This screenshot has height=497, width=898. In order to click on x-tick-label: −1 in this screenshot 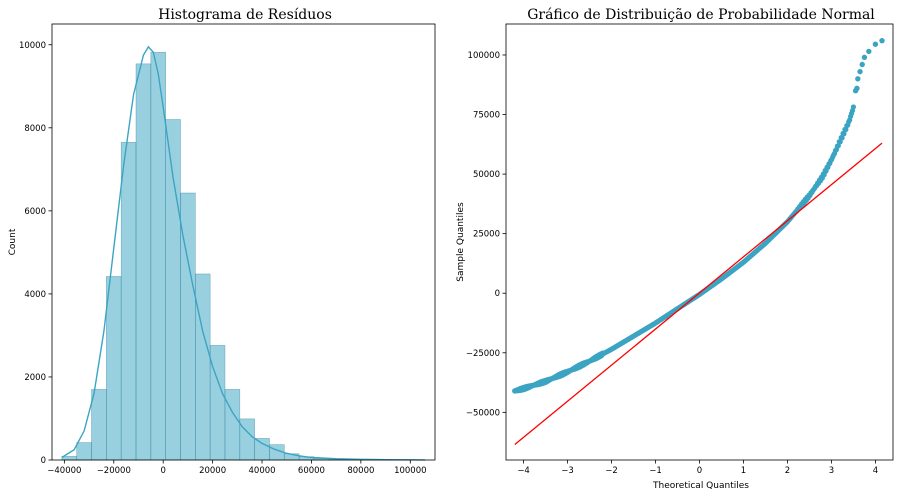, I will do `click(655, 471)`.